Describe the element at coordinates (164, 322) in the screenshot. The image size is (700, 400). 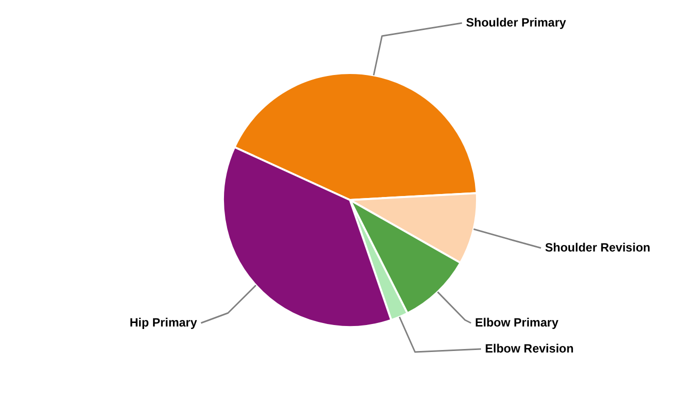
I see `slice-label: Hip Primary` at that location.